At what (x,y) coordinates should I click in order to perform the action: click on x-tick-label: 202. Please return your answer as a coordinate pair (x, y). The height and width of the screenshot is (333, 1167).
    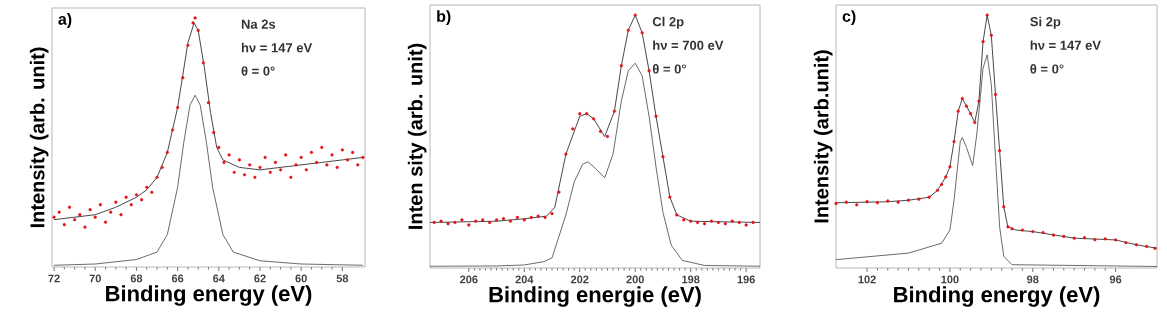
    Looking at the image, I should click on (579, 279).